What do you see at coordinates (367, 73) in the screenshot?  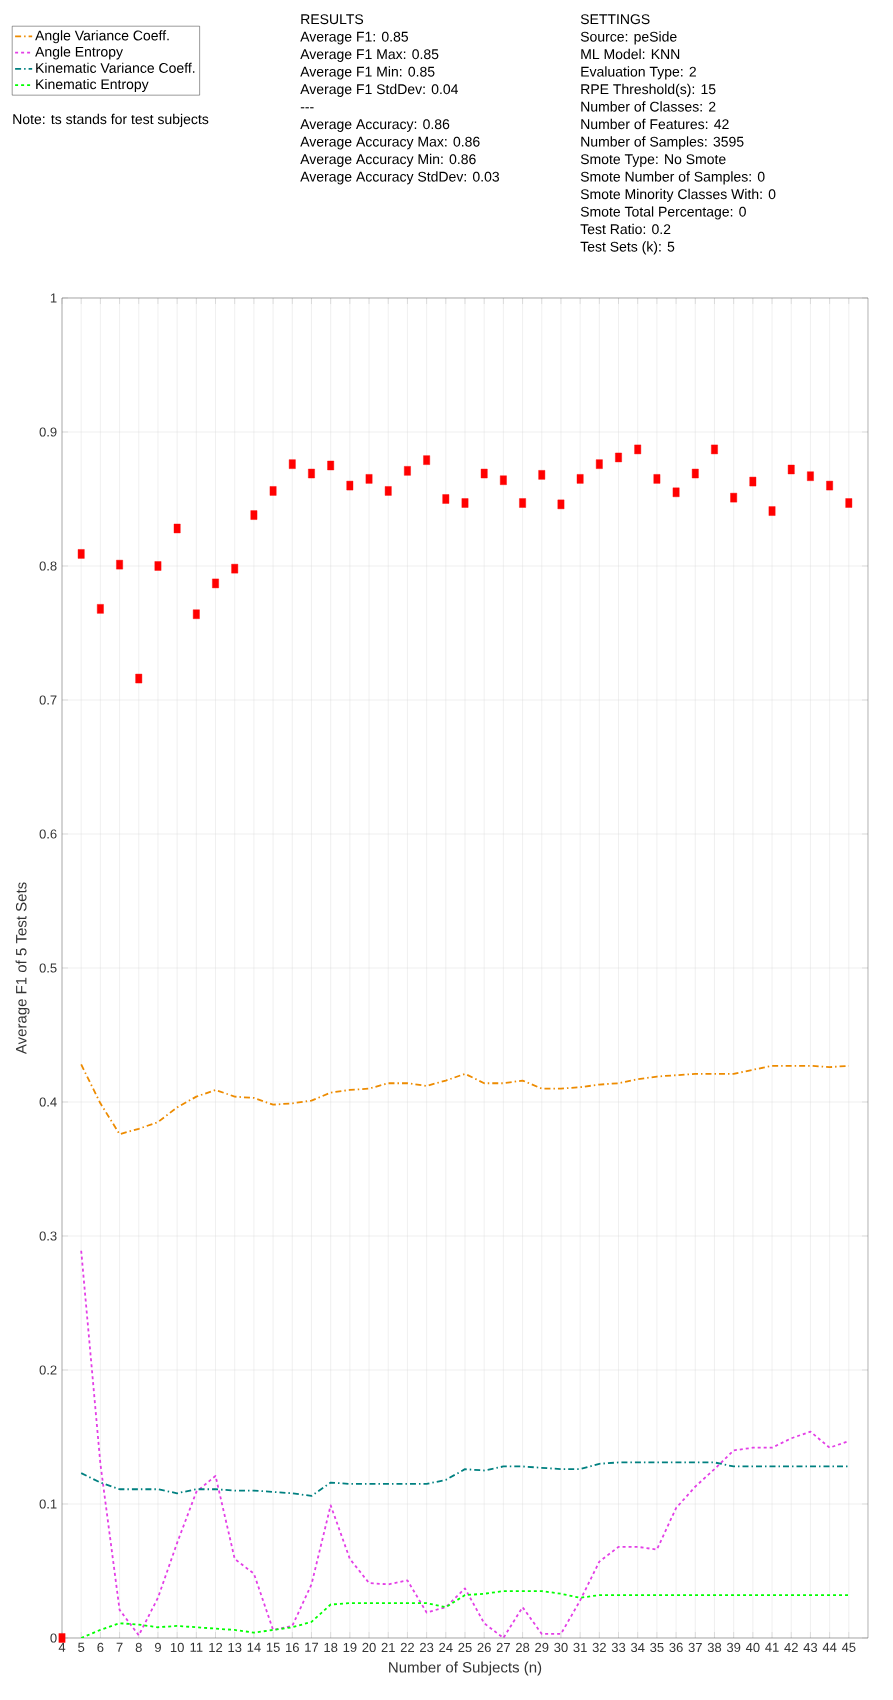 I see `text: Average F1 Min: 0.85` at bounding box center [367, 73].